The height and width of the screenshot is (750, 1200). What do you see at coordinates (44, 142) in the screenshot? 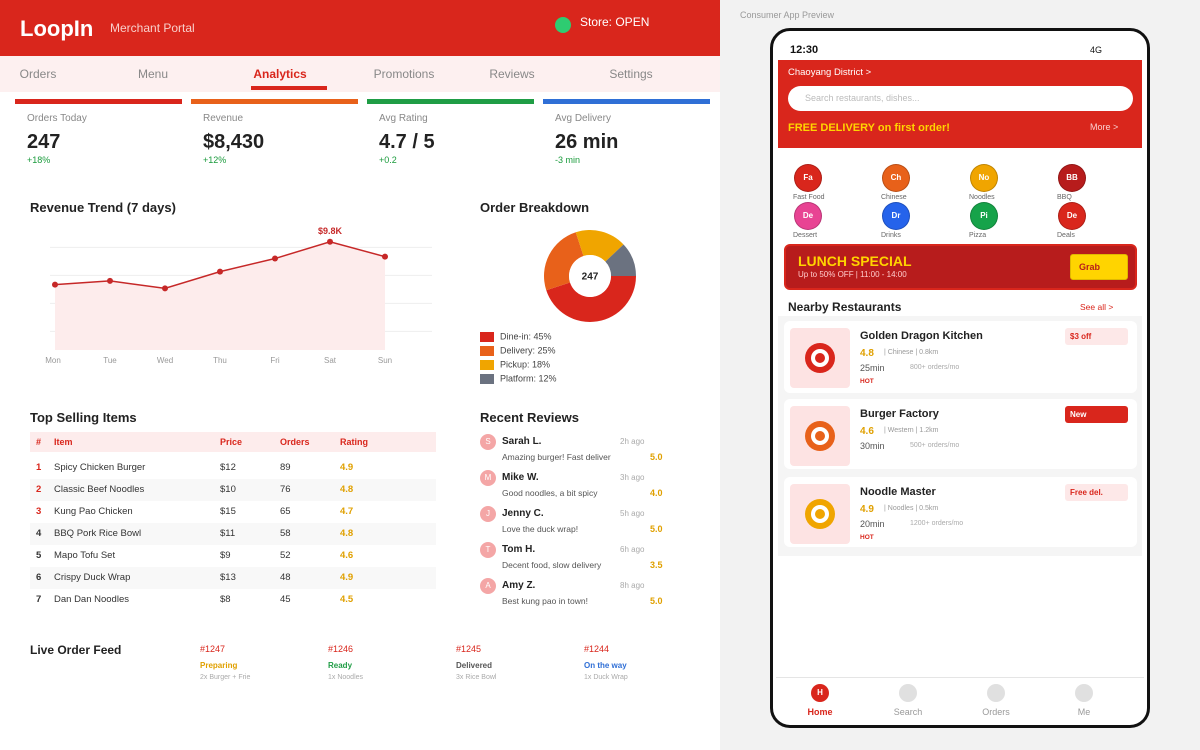
I see `kpi-value: 247` at bounding box center [44, 142].